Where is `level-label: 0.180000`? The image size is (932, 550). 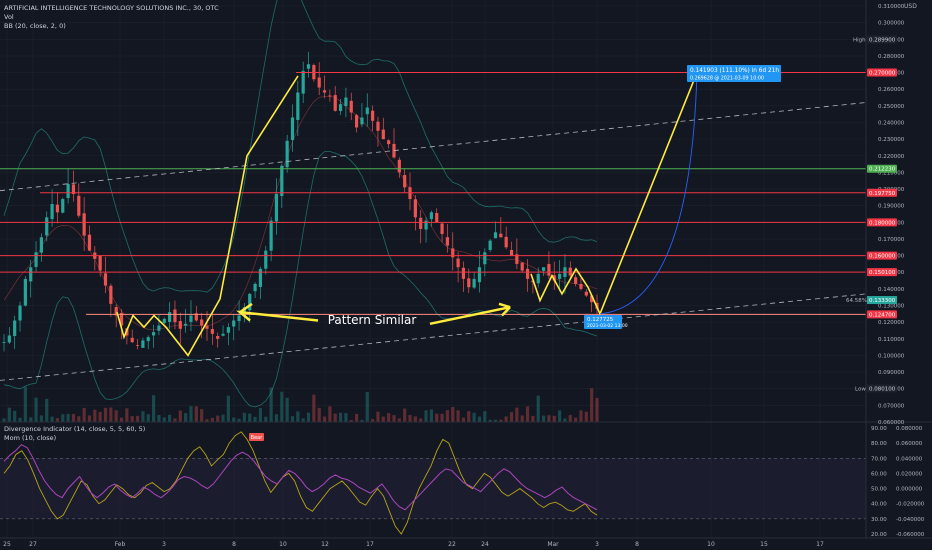 level-label: 0.180000 is located at coordinates (882, 223).